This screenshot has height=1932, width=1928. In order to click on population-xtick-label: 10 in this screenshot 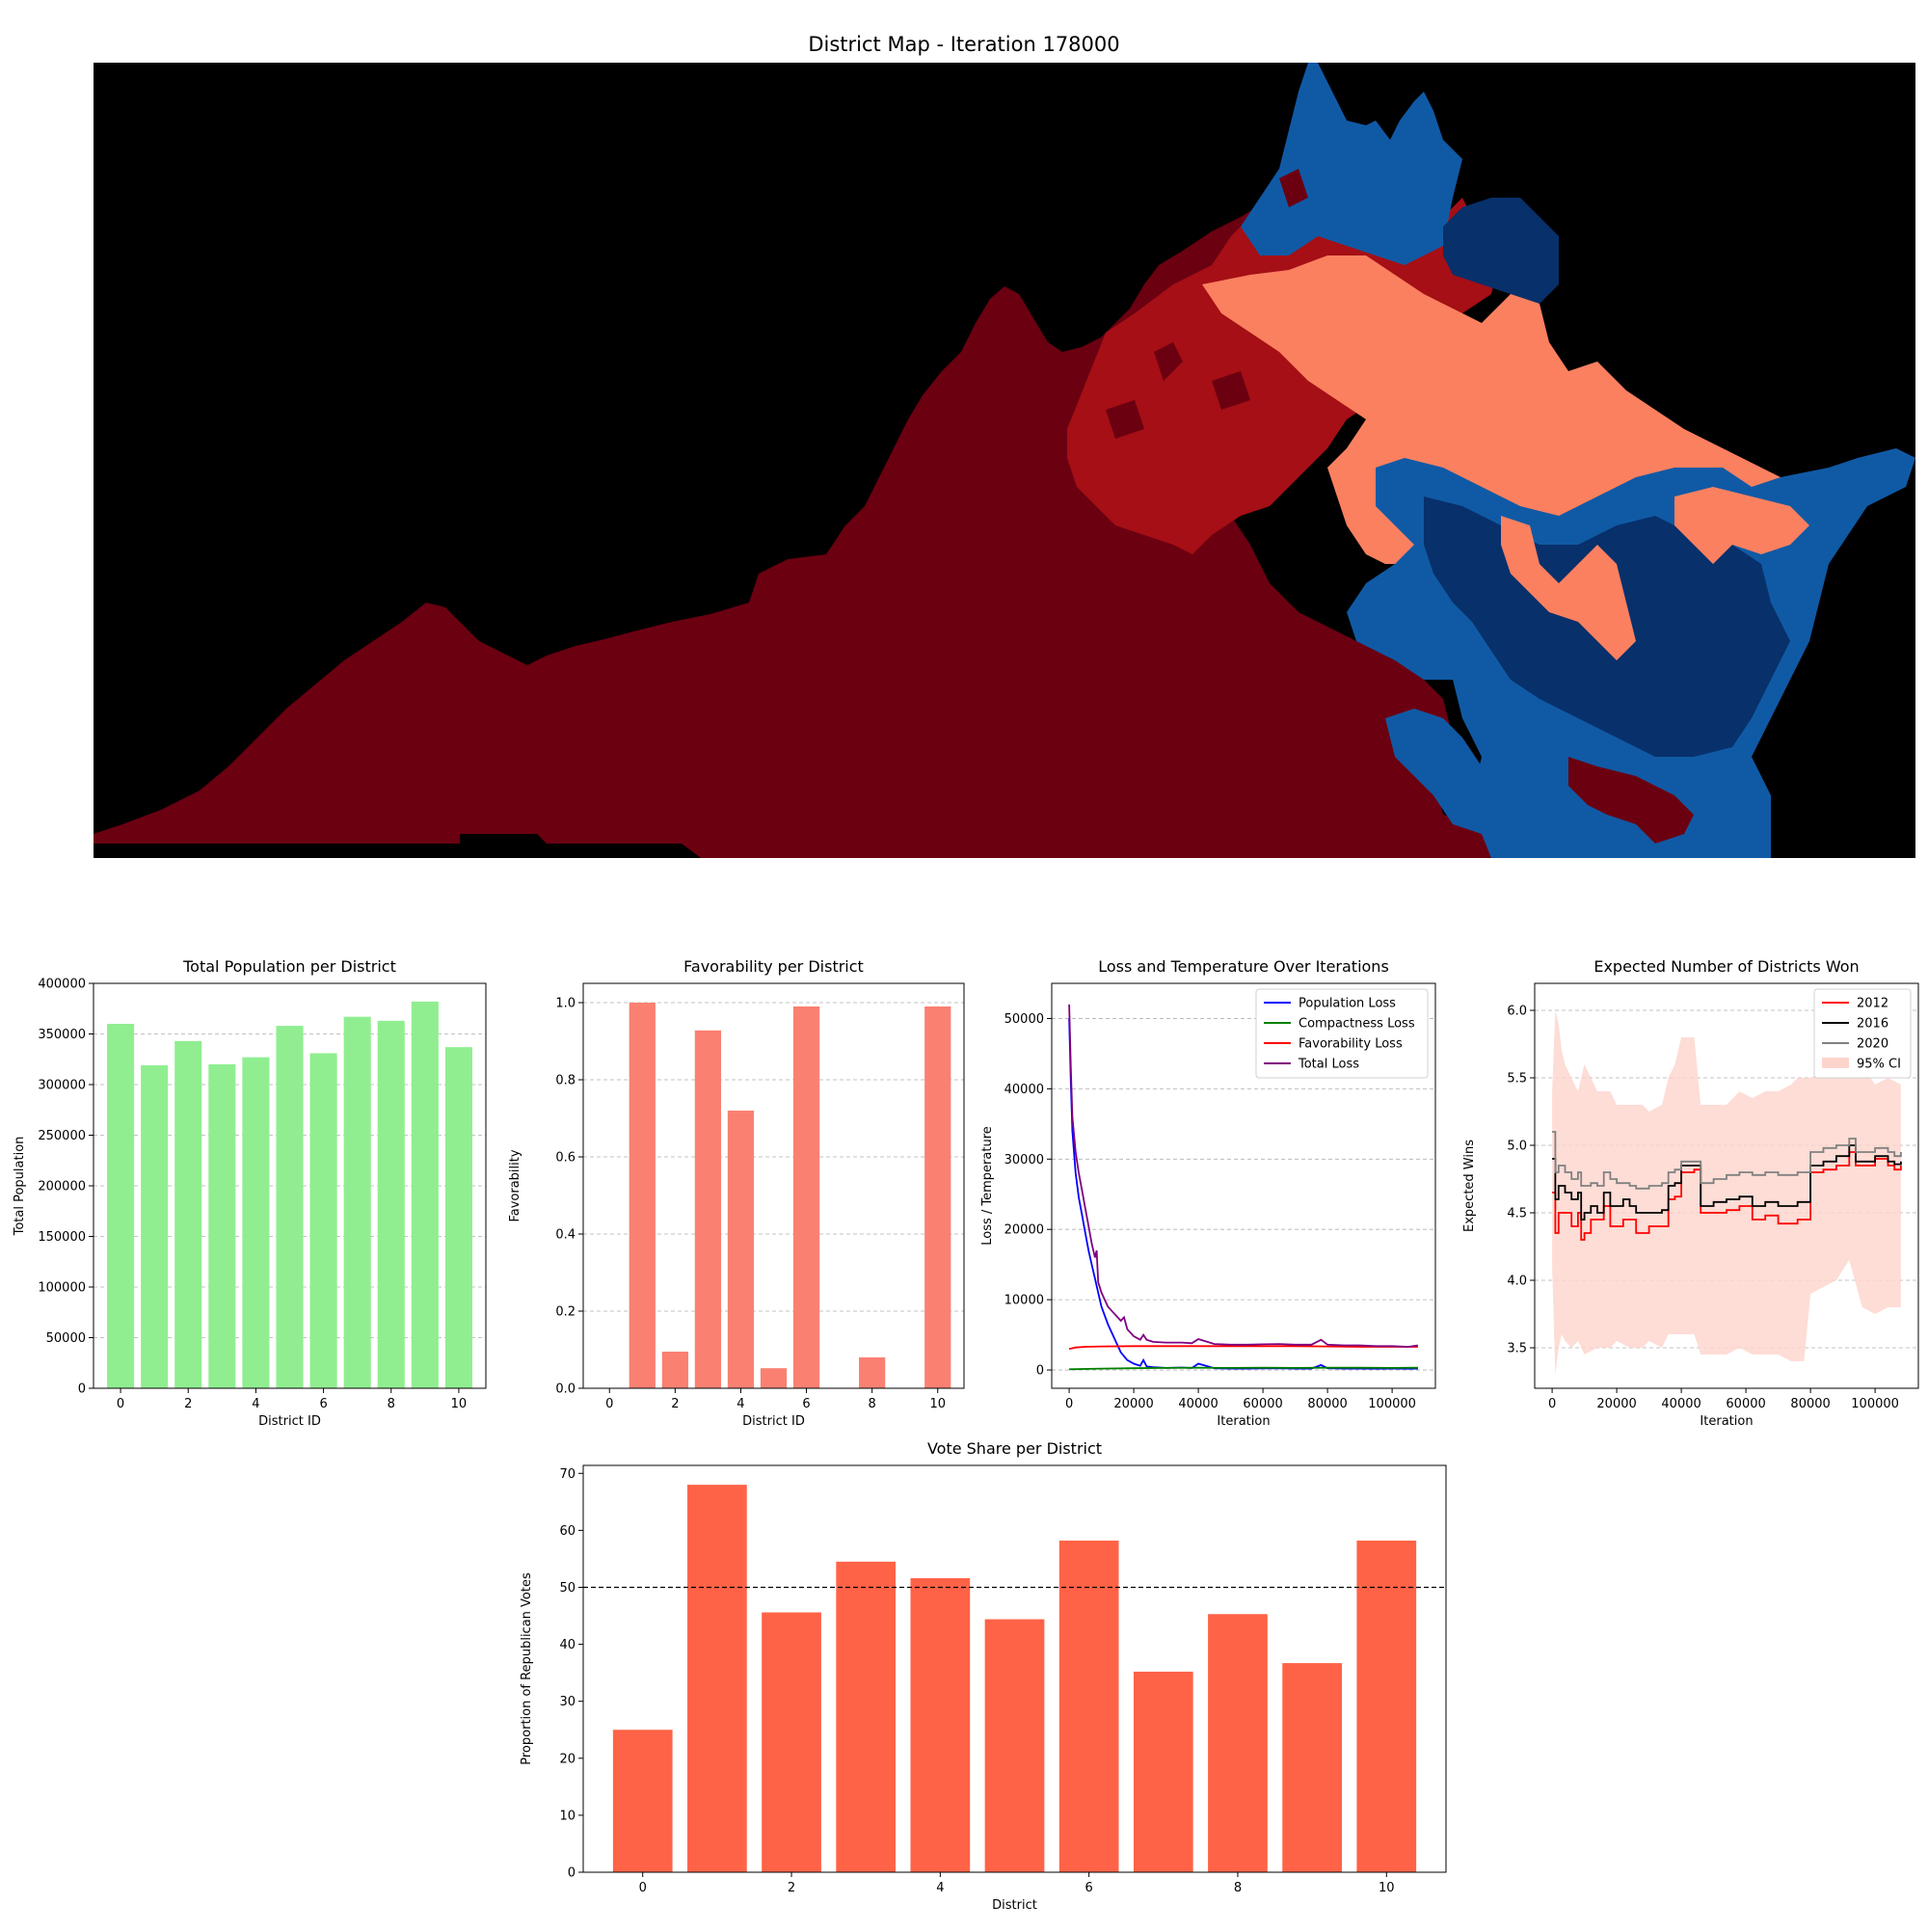, I will do `click(460, 1404)`.